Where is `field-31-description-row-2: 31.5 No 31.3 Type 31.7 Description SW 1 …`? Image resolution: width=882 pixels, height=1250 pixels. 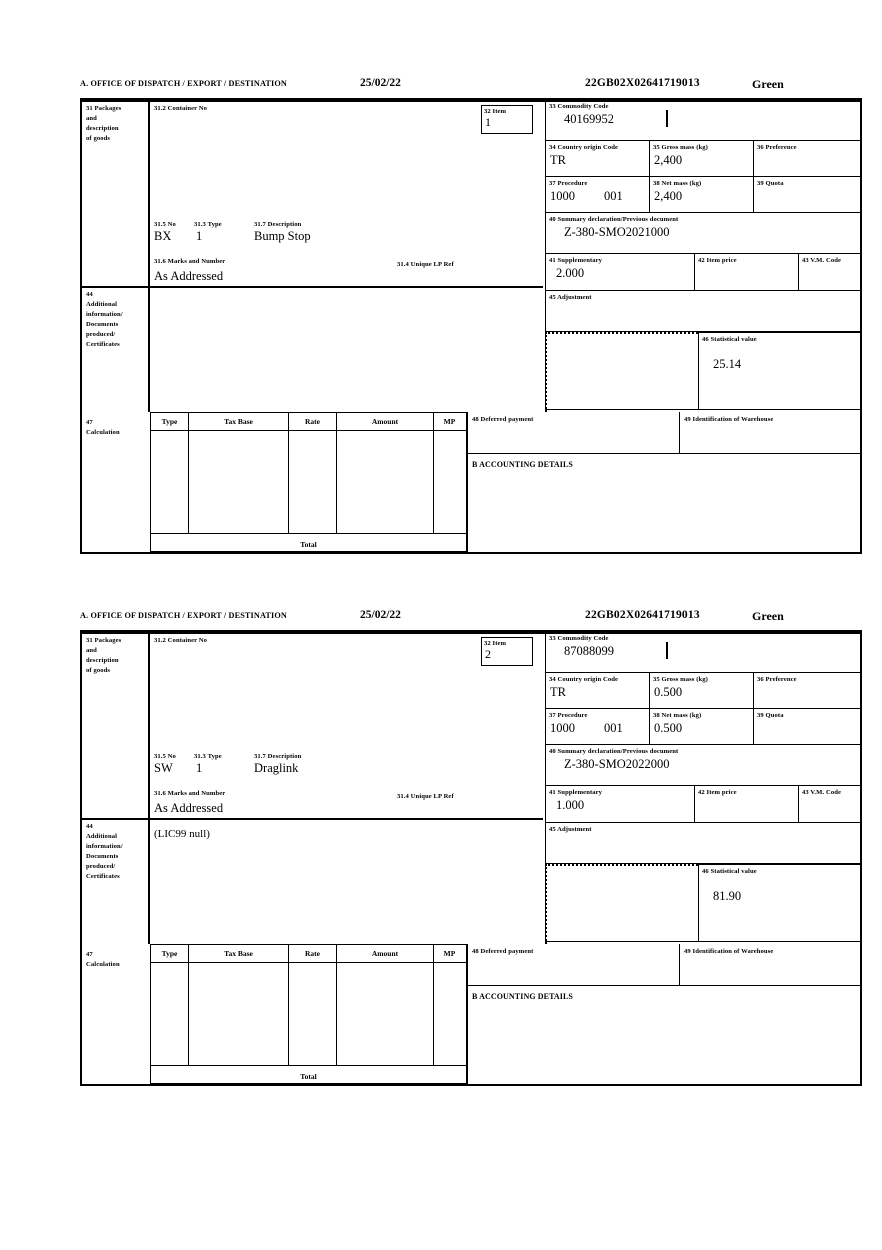
field-31-description-row-2: 31.5 No 31.3 Type 31.7 Description SW 1 … is located at coordinates (344, 768).